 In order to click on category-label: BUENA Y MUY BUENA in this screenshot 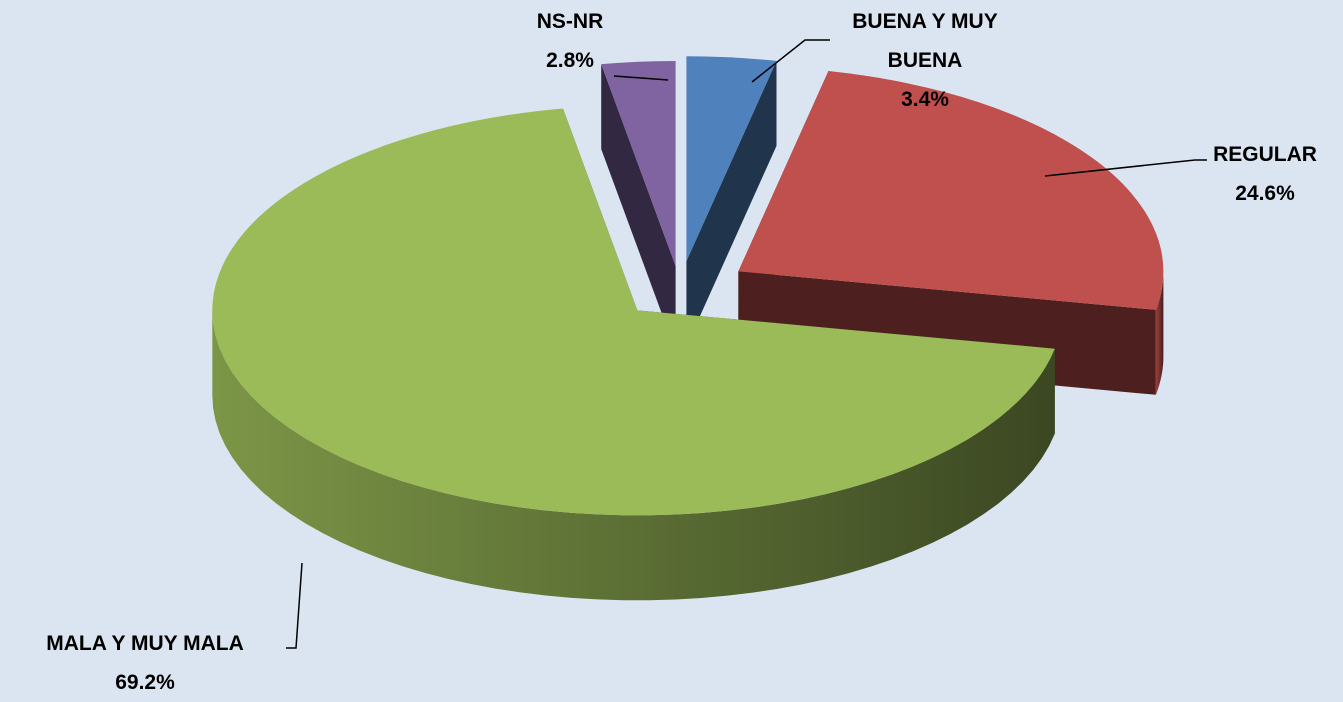, I will do `click(925, 41)`.